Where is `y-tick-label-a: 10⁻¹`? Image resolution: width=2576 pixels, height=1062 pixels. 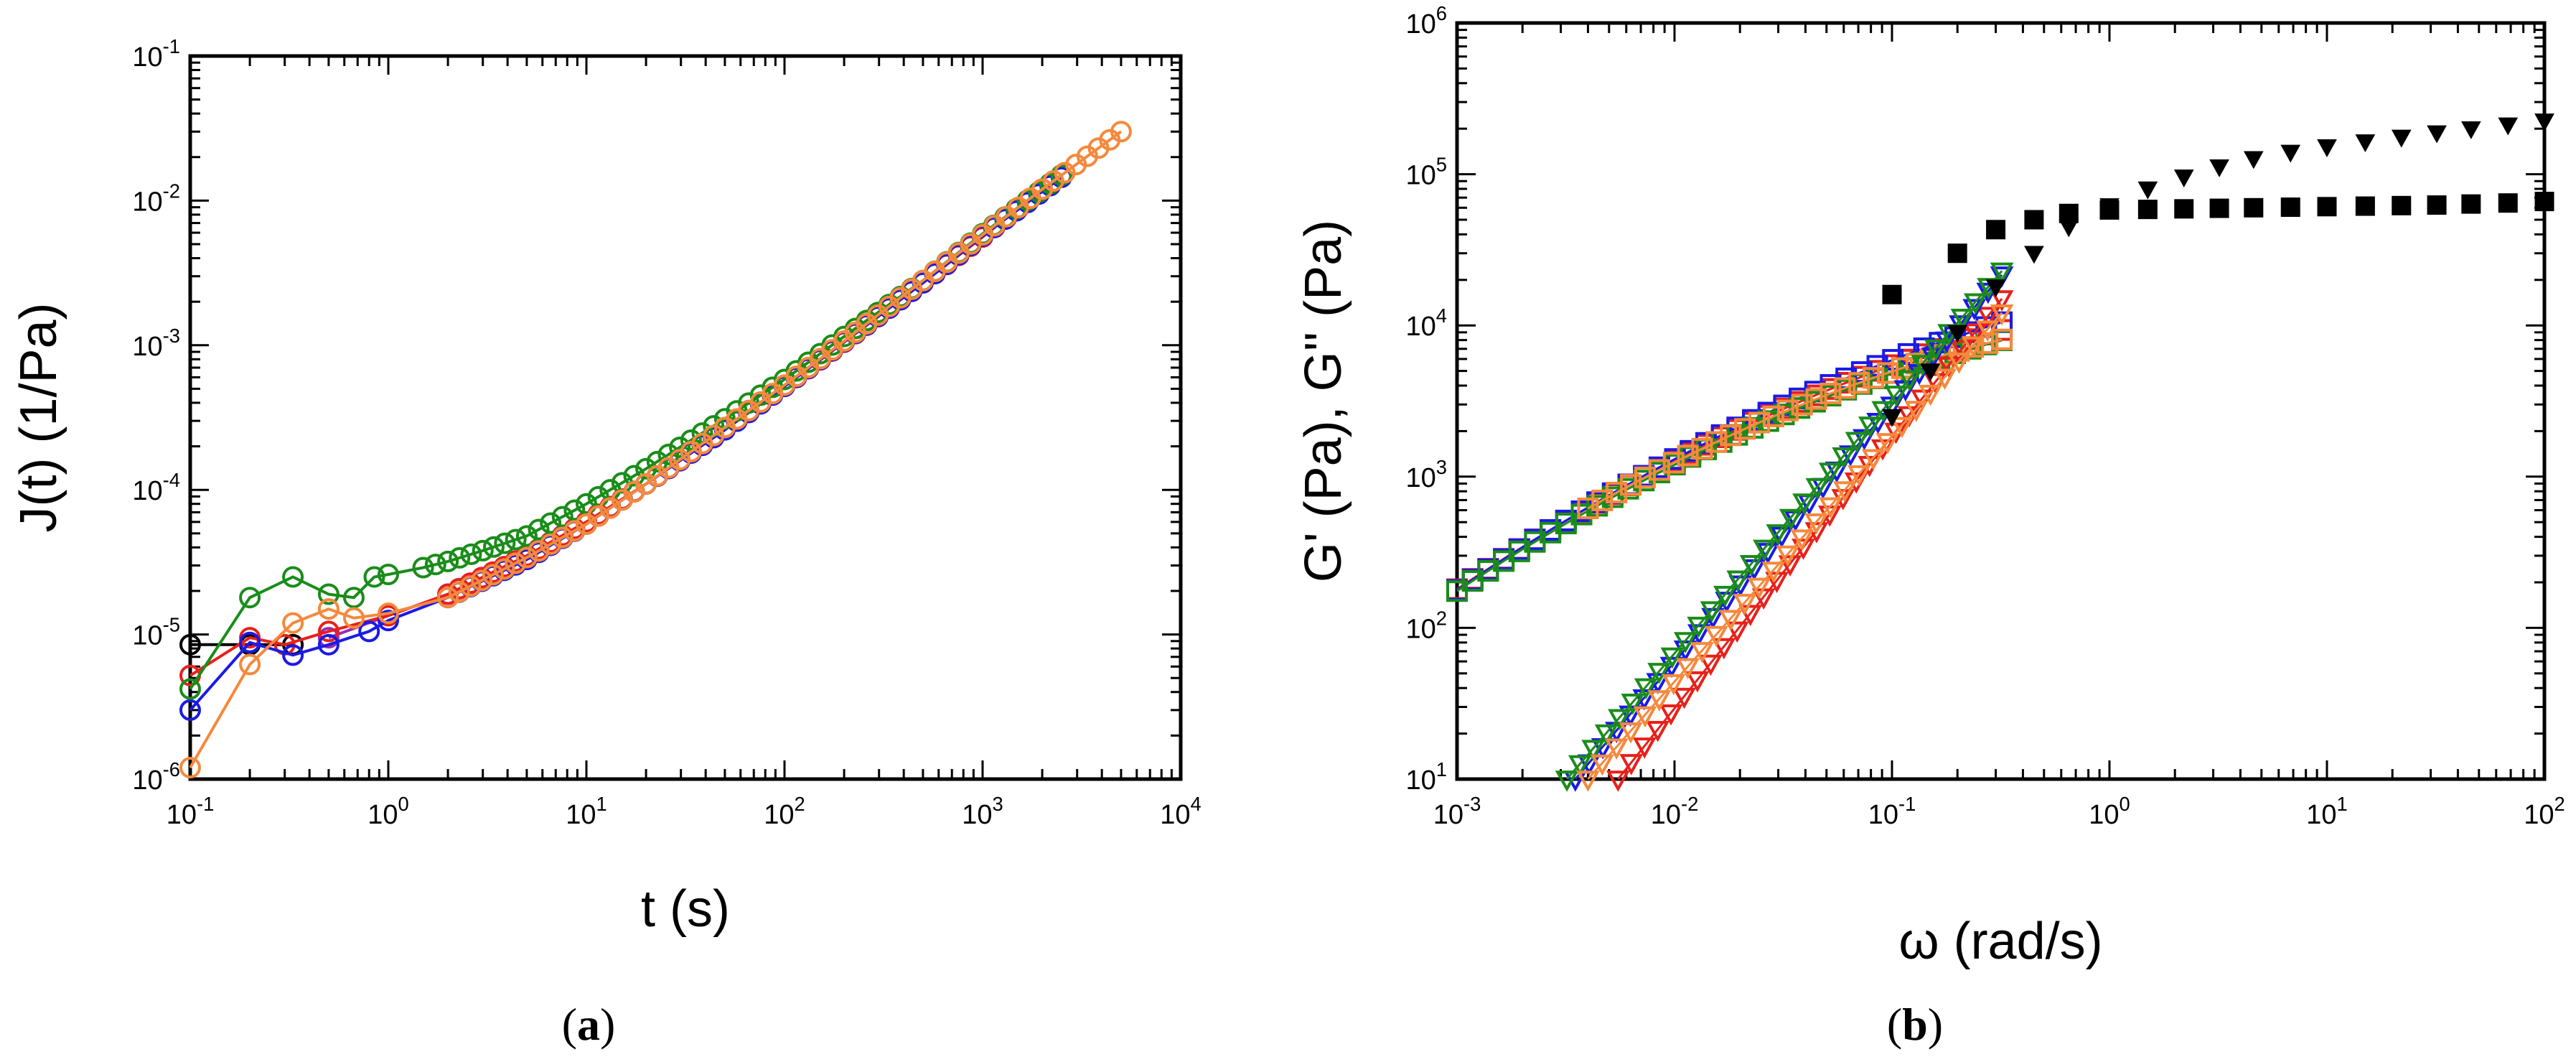 y-tick-label-a: 10⁻¹ is located at coordinates (156, 54).